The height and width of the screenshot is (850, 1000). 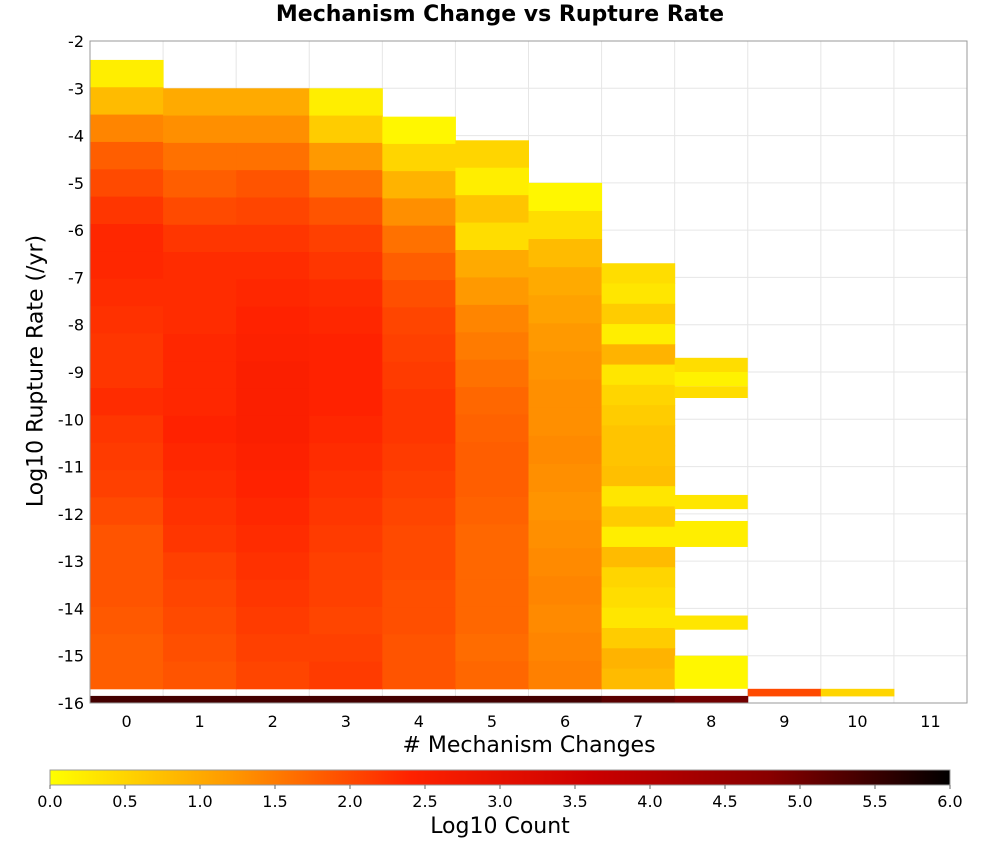 What do you see at coordinates (274, 801) in the screenshot?
I see `colorbar-tick-label: 1.5` at bounding box center [274, 801].